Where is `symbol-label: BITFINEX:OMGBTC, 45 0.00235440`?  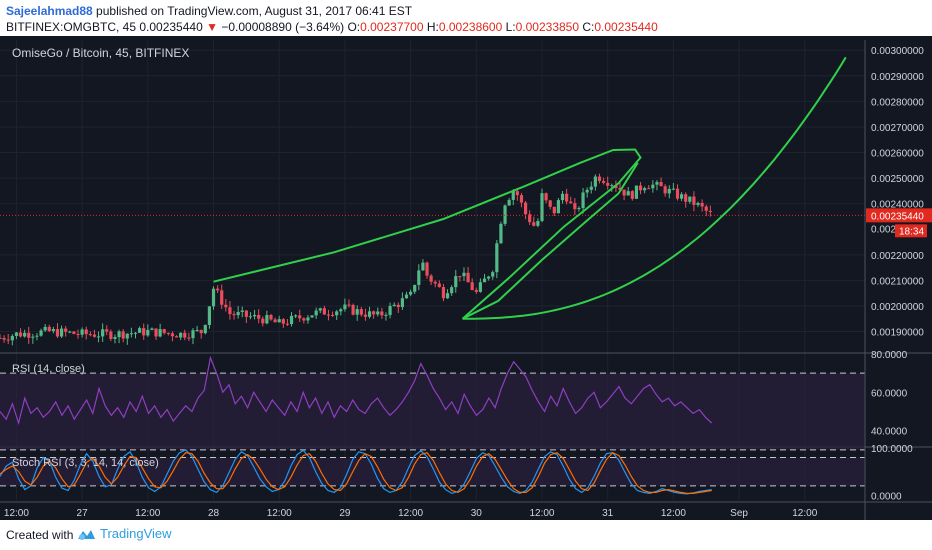
symbol-label: BITFINEX:OMGBTC, 45 0.00235440 is located at coordinates (104, 27).